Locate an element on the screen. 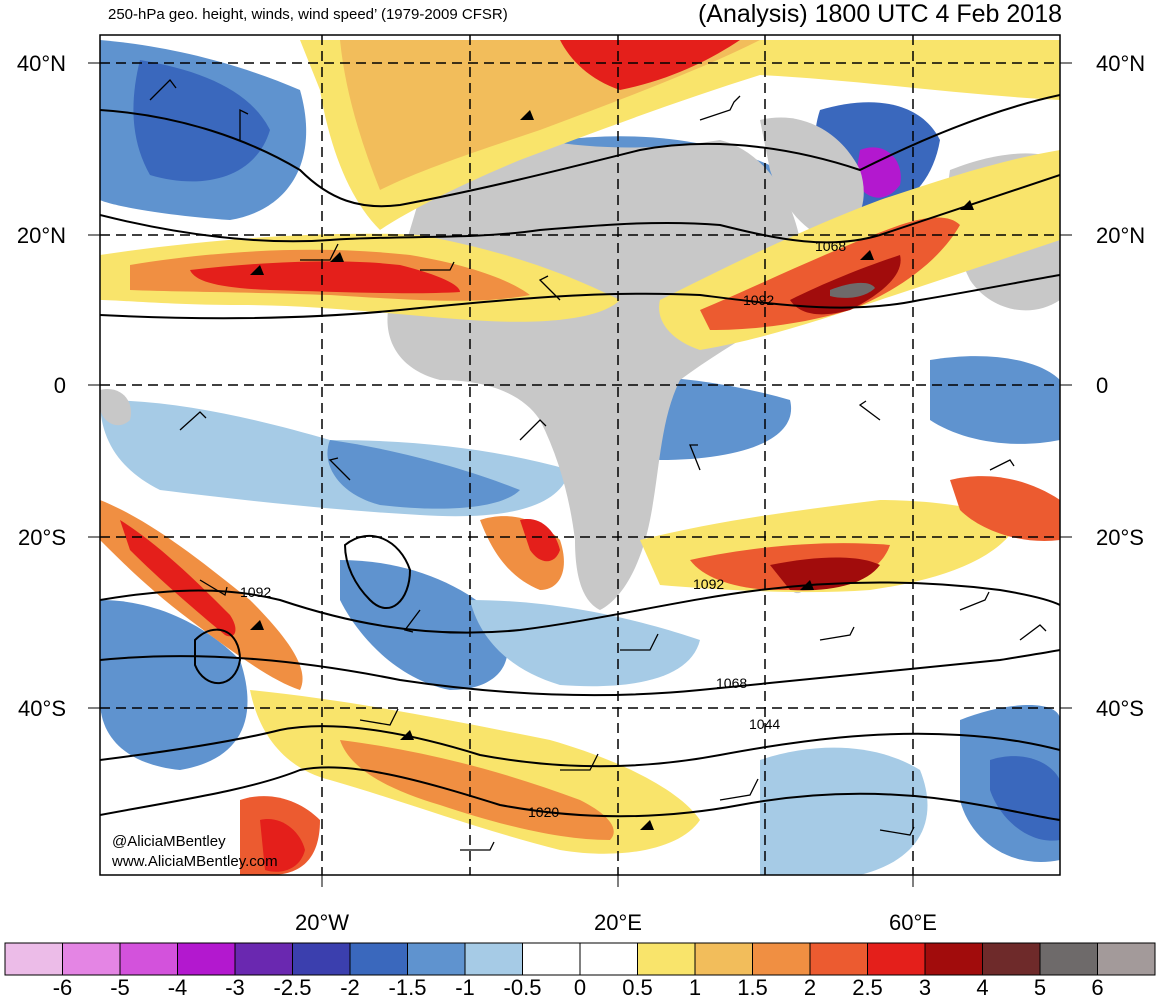  colorbar-label: -1.5 is located at coordinates (408, 987).